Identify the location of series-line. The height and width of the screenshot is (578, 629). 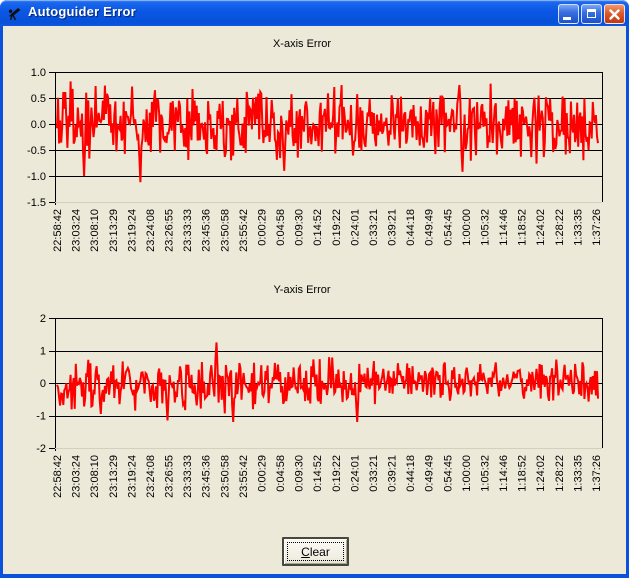
(327, 382).